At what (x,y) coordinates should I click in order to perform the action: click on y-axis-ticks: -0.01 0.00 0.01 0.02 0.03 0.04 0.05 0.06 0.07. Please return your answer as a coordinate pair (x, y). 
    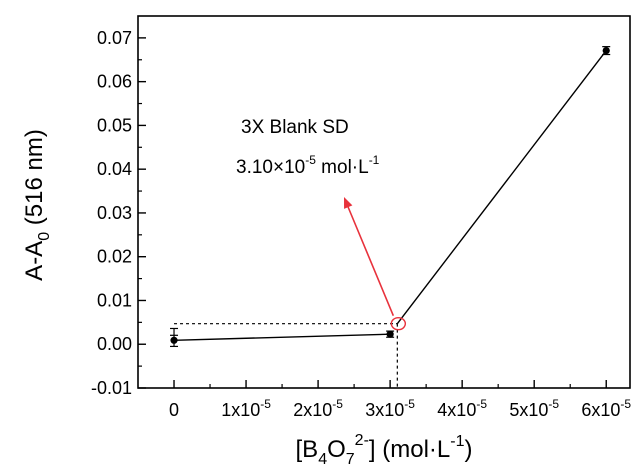
    Looking at the image, I should click on (118, 213).